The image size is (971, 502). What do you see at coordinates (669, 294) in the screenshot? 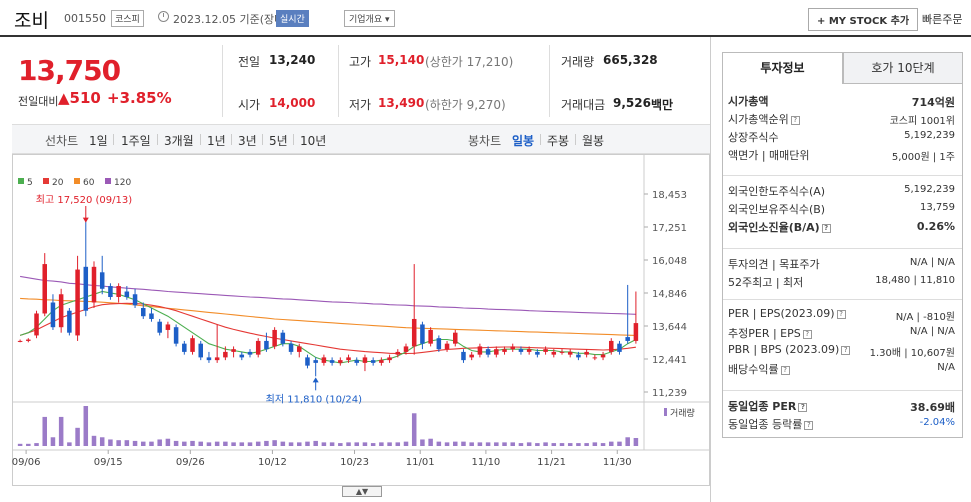
I see `y-tick-label: 14,846` at bounding box center [669, 294].